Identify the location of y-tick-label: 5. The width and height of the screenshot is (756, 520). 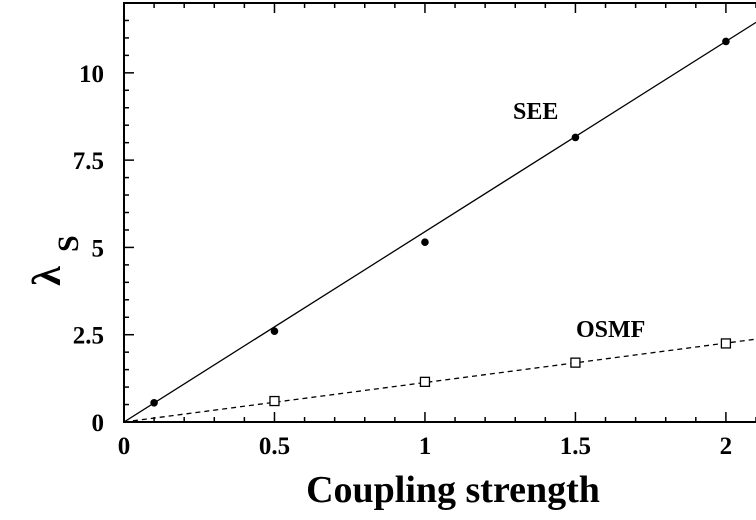
(98, 248).